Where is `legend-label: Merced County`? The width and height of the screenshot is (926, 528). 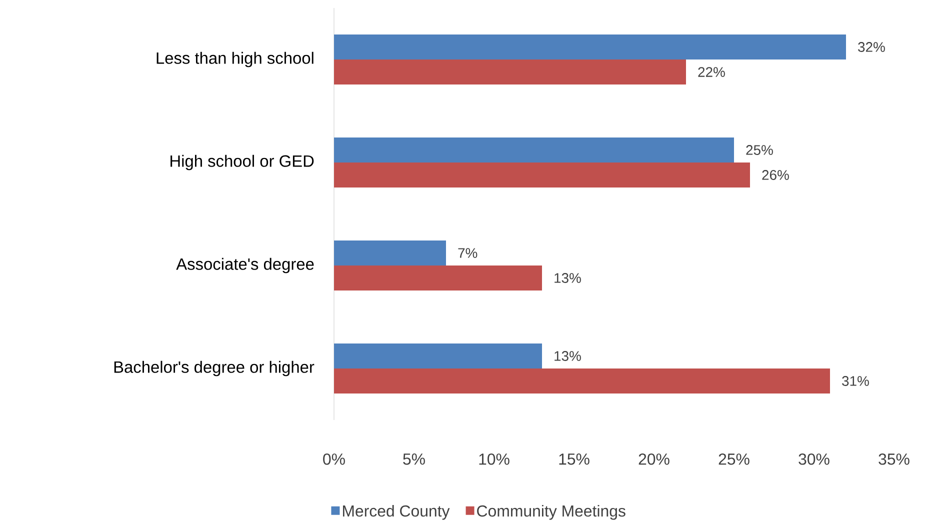 legend-label: Merced County is located at coordinates (396, 512).